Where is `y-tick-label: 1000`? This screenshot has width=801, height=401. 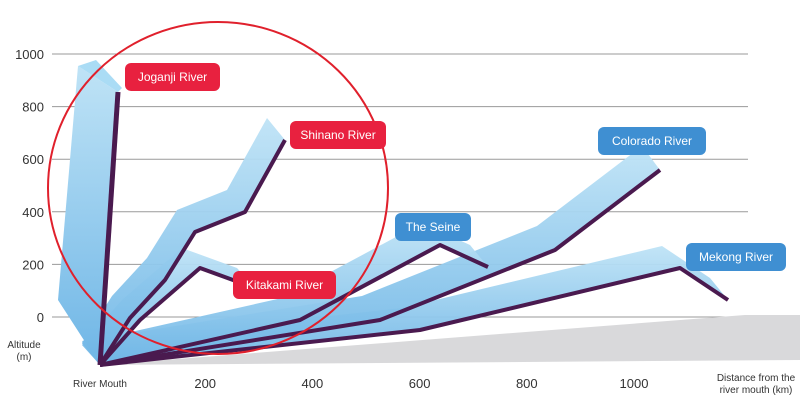 y-tick-label: 1000 is located at coordinates (29, 54).